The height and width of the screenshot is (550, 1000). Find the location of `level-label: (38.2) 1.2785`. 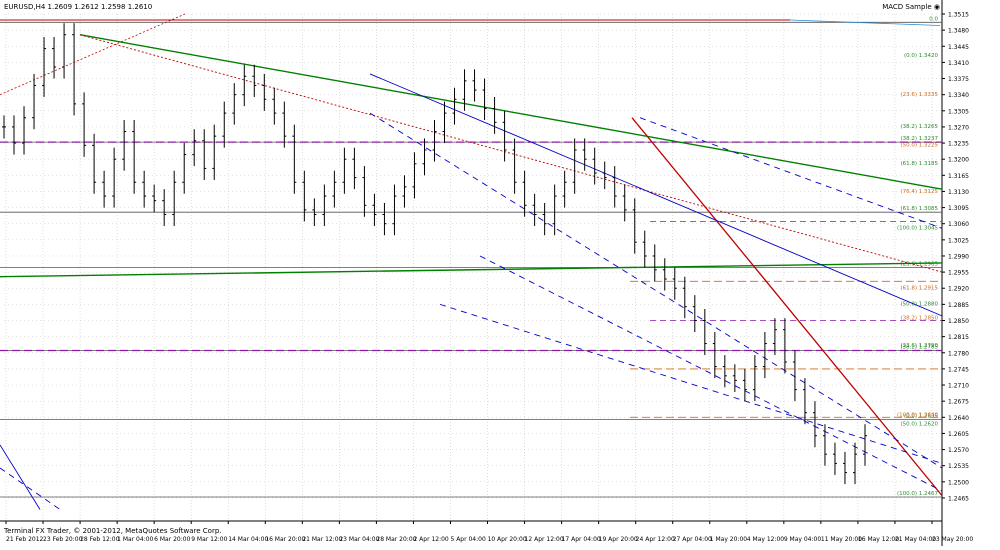

level-label: (38.2) 1.2785 is located at coordinates (919, 347).